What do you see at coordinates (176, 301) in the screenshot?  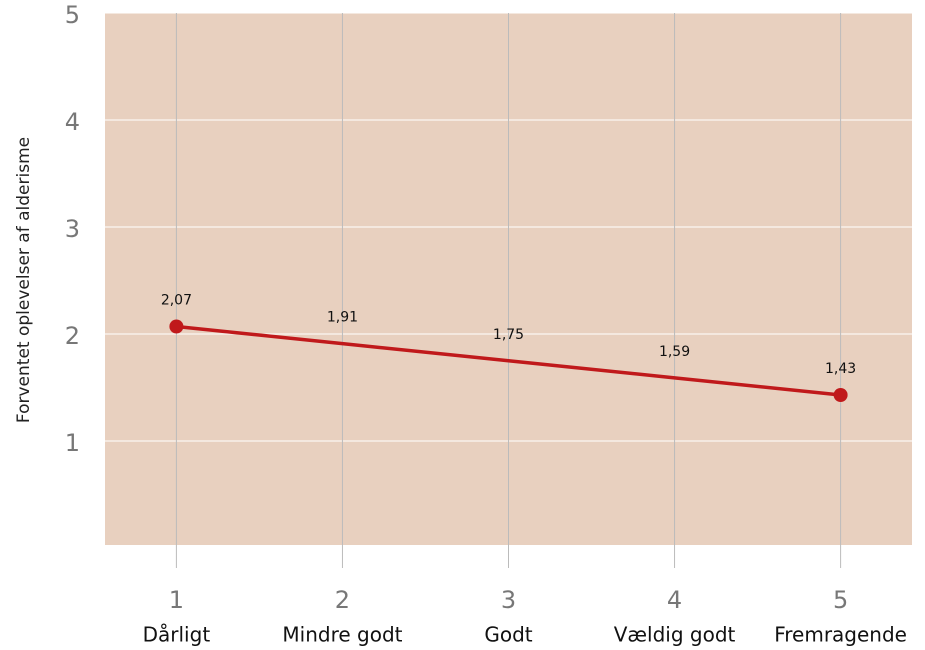 I see `data-label: 2,07` at bounding box center [176, 301].